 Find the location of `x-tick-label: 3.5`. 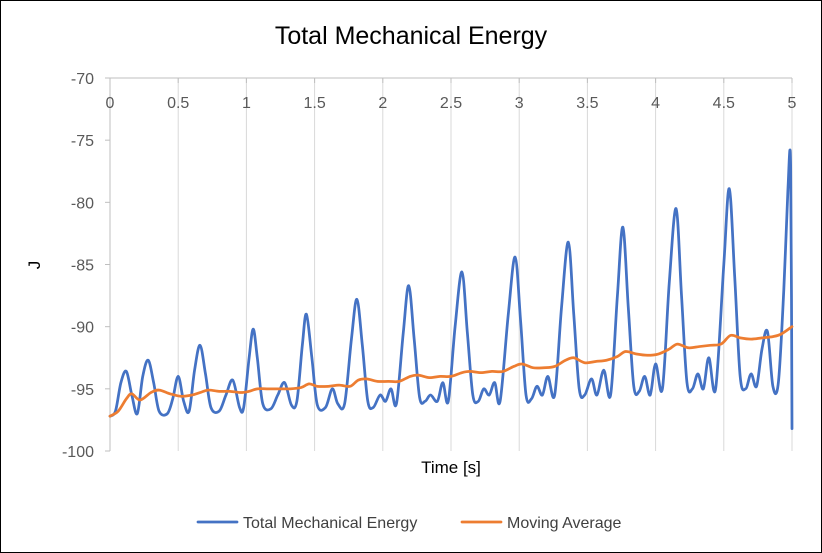

x-tick-label: 3.5 is located at coordinates (587, 103).